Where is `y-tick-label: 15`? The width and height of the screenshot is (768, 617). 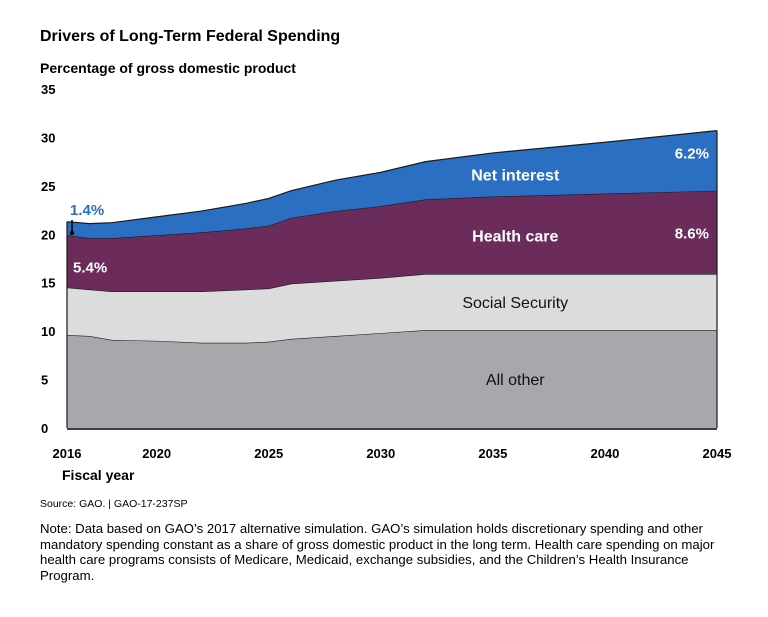
y-tick-label: 15 is located at coordinates (48, 283).